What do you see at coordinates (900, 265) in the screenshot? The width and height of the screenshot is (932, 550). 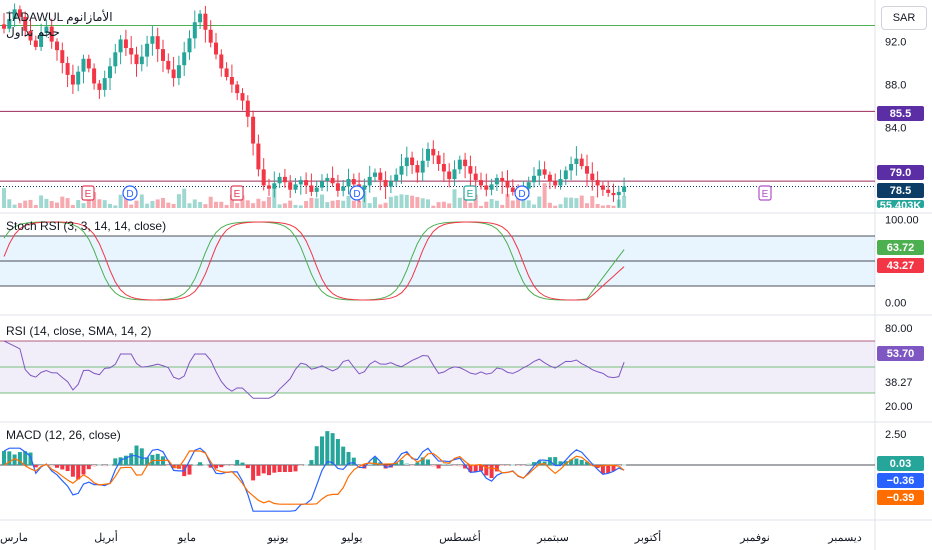 I see `stoch-d-badge: 43.27` at bounding box center [900, 265].